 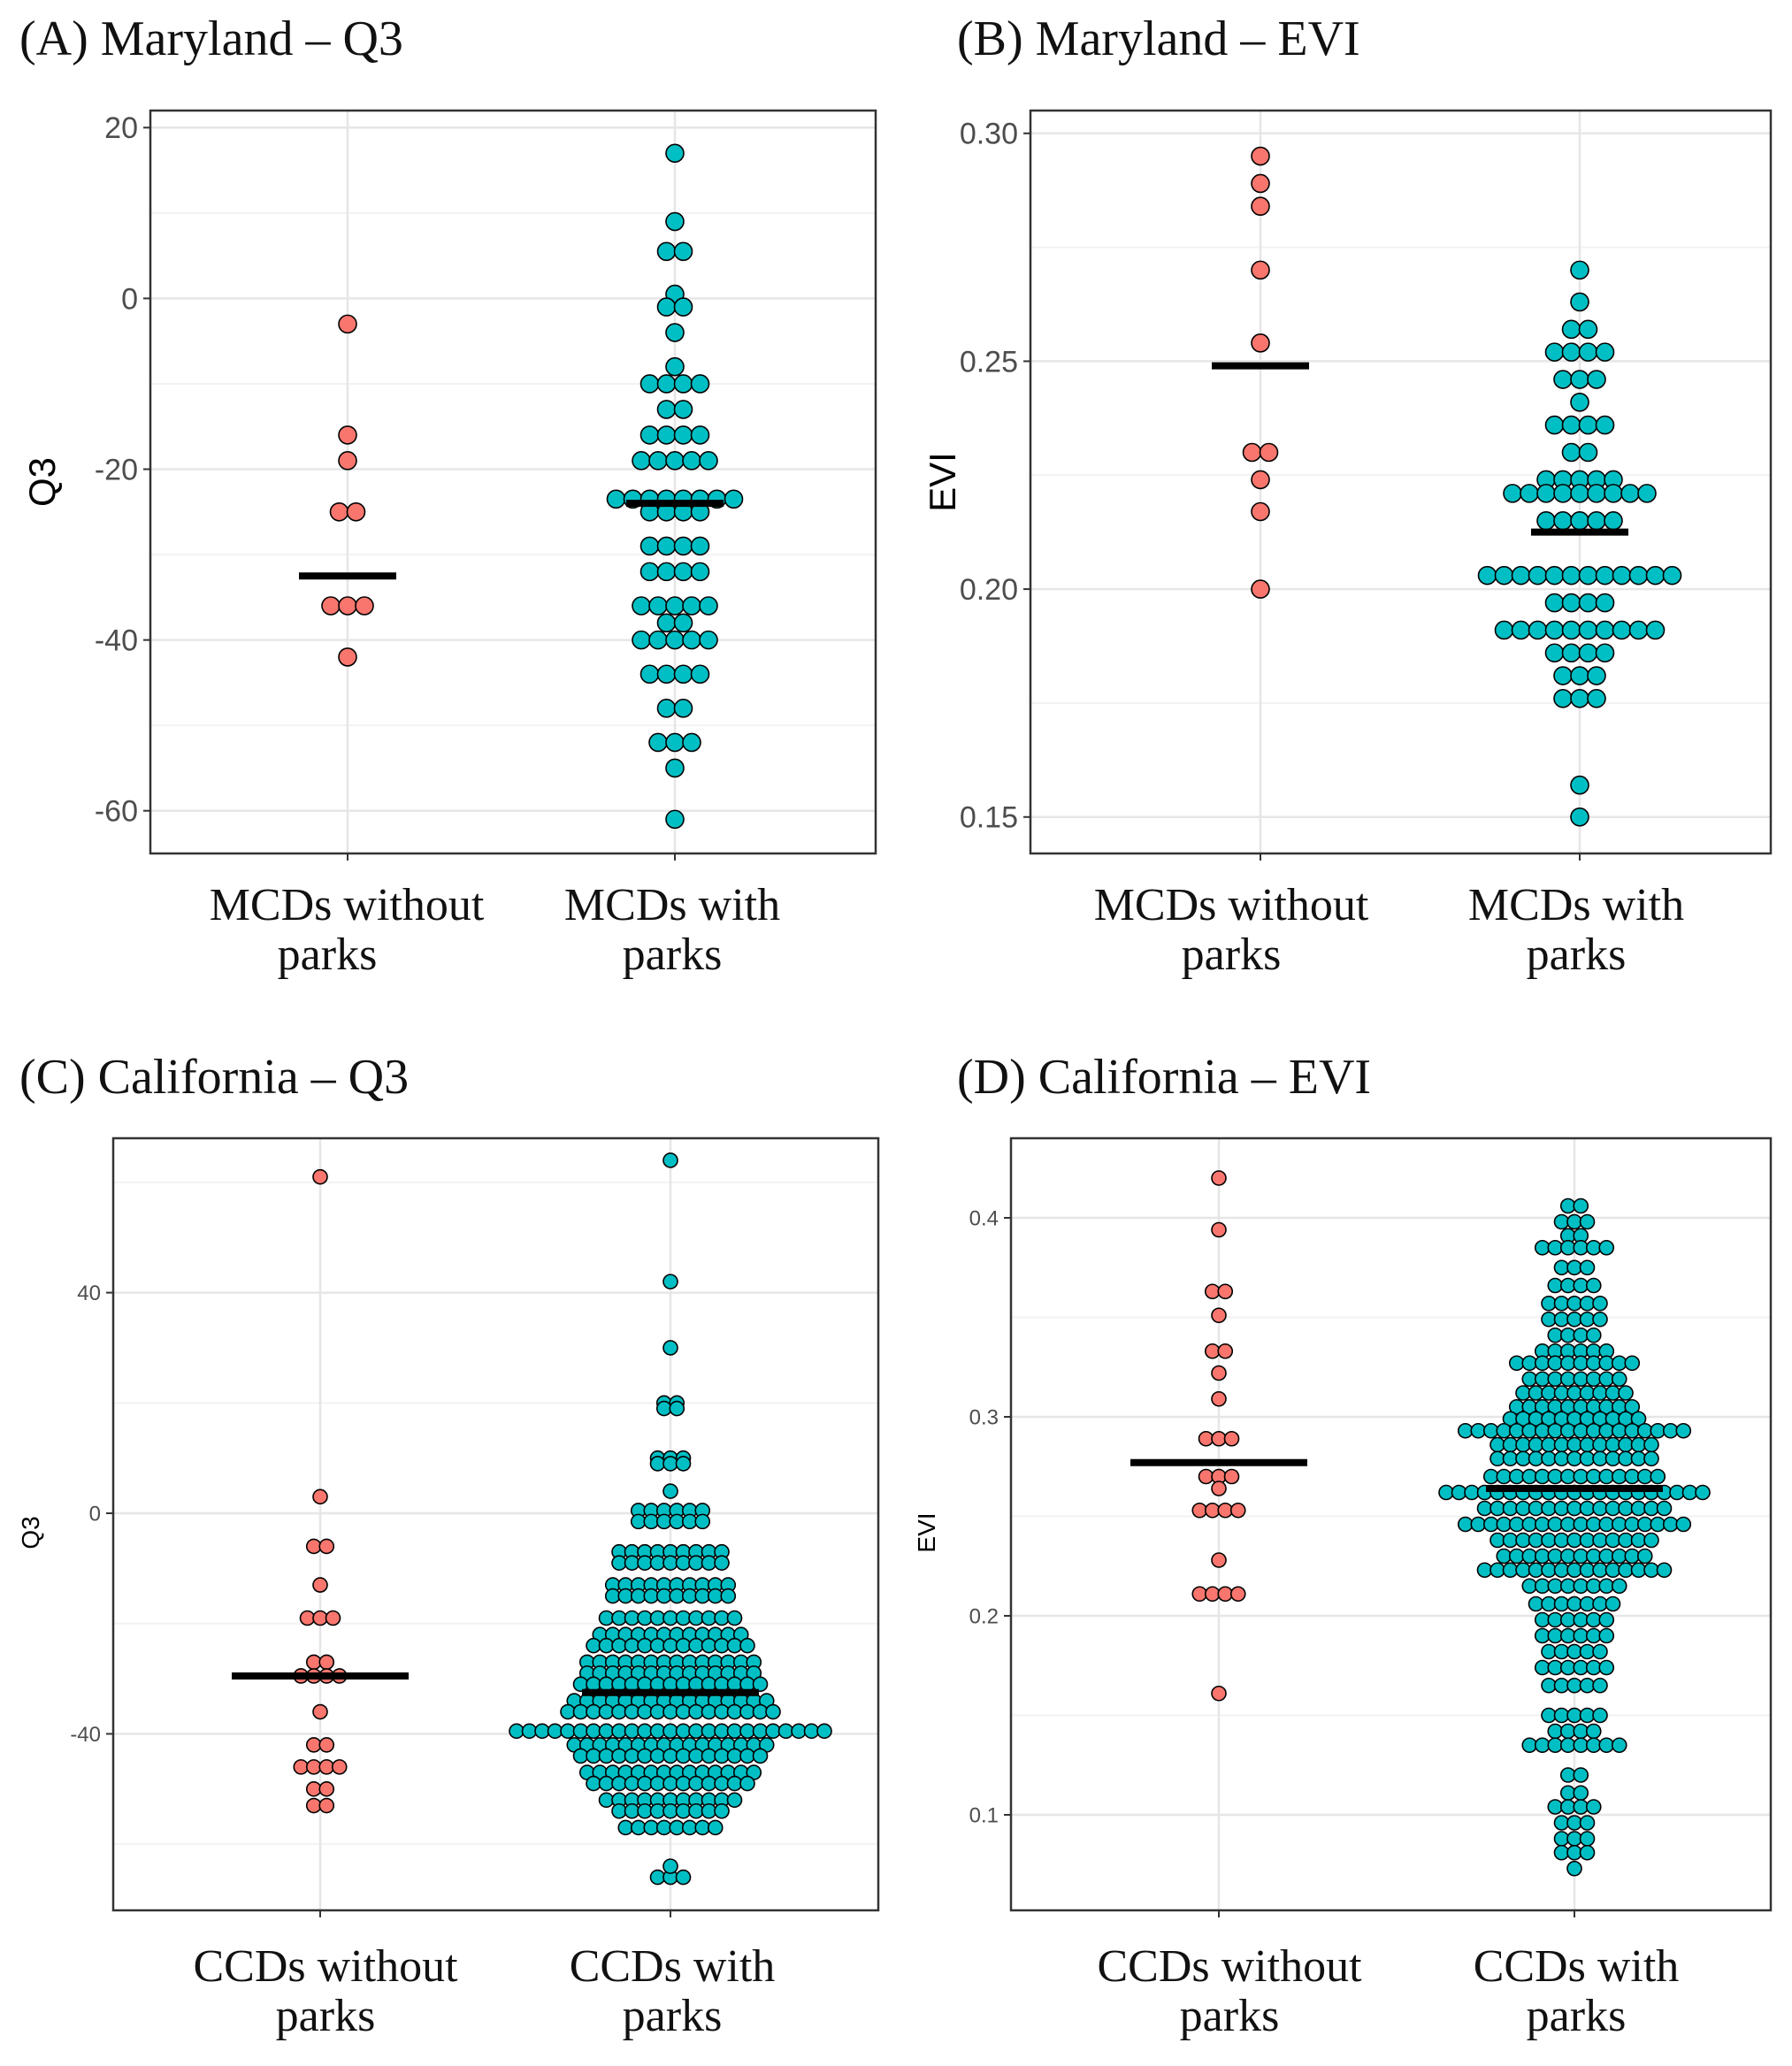 What do you see at coordinates (331, 606) in the screenshot?
I see `panel-a-series-without-point` at bounding box center [331, 606].